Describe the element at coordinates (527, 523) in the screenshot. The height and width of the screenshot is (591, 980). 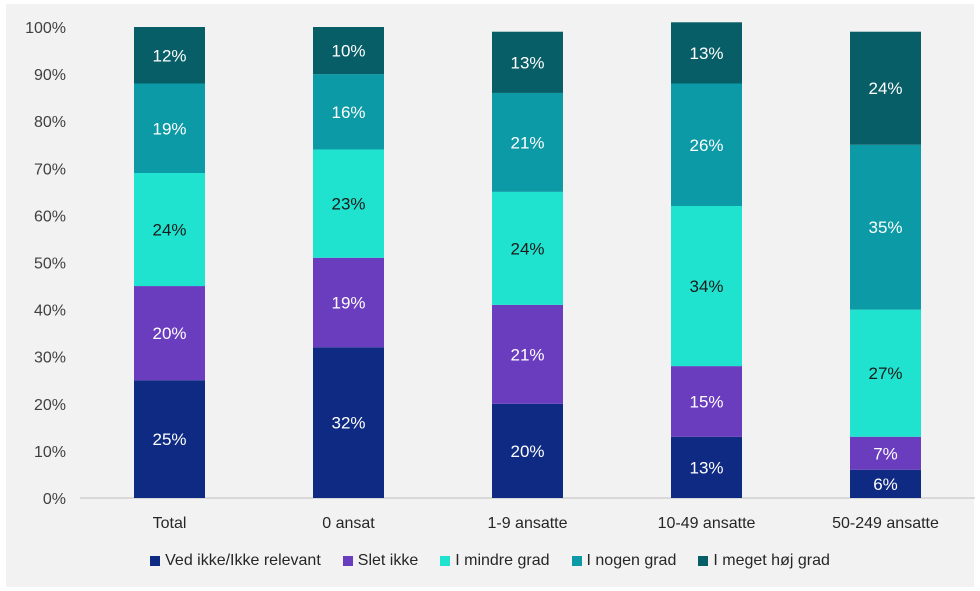
I see `x-tick-label: 1-9 ansatte` at that location.